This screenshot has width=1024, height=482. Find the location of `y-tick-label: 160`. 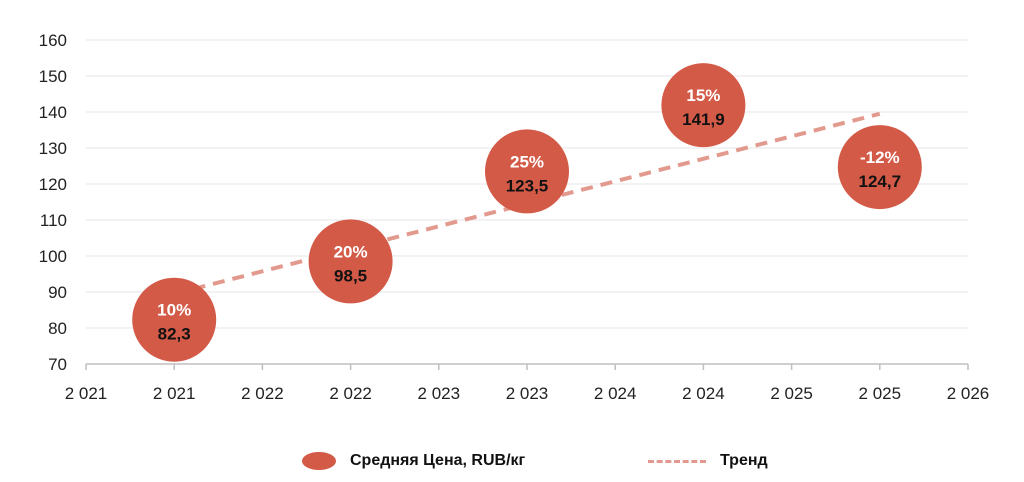

y-tick-label: 160 is located at coordinates (53, 40).